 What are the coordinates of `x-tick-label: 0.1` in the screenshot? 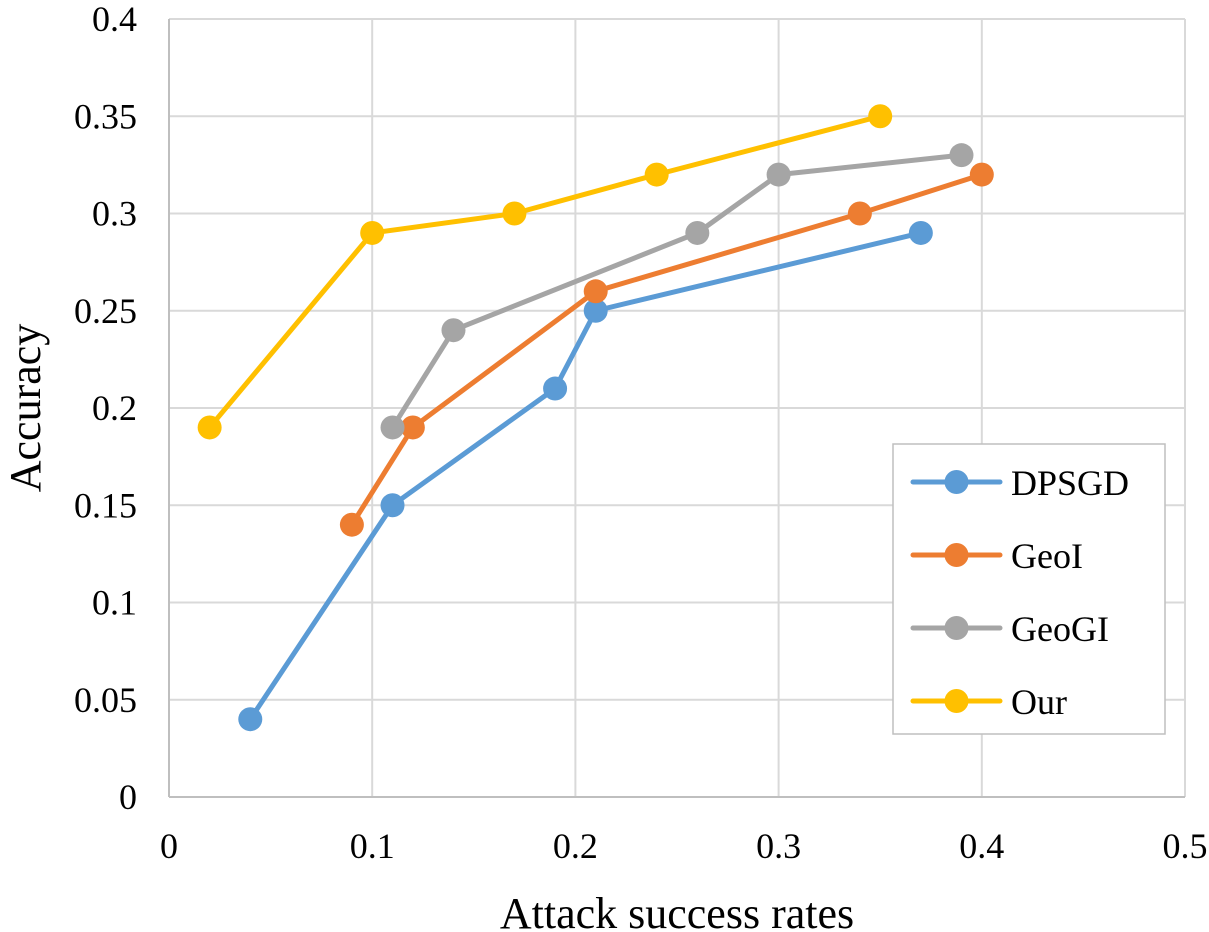 It's located at (372, 846).